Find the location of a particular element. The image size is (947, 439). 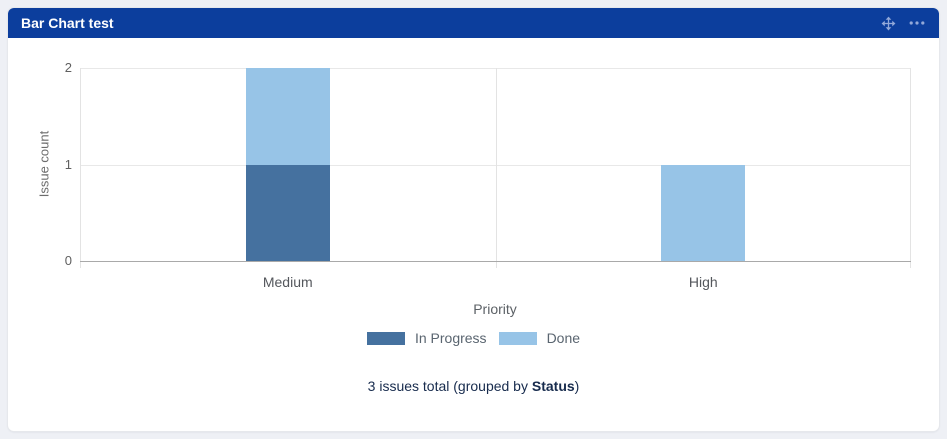

bar-high-done is located at coordinates (703, 212).